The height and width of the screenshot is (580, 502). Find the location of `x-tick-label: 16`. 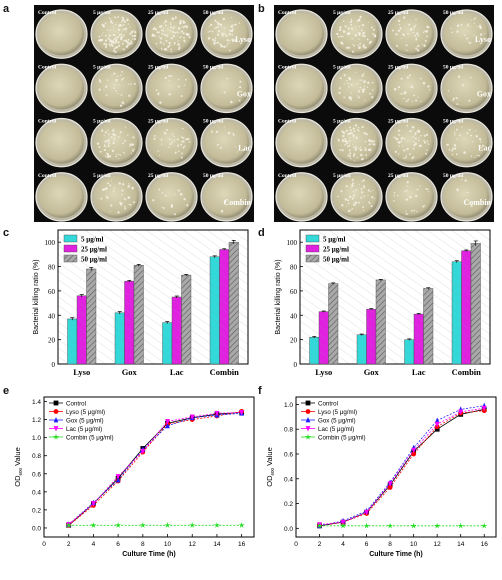

x-tick-label: 16 is located at coordinates (242, 544).